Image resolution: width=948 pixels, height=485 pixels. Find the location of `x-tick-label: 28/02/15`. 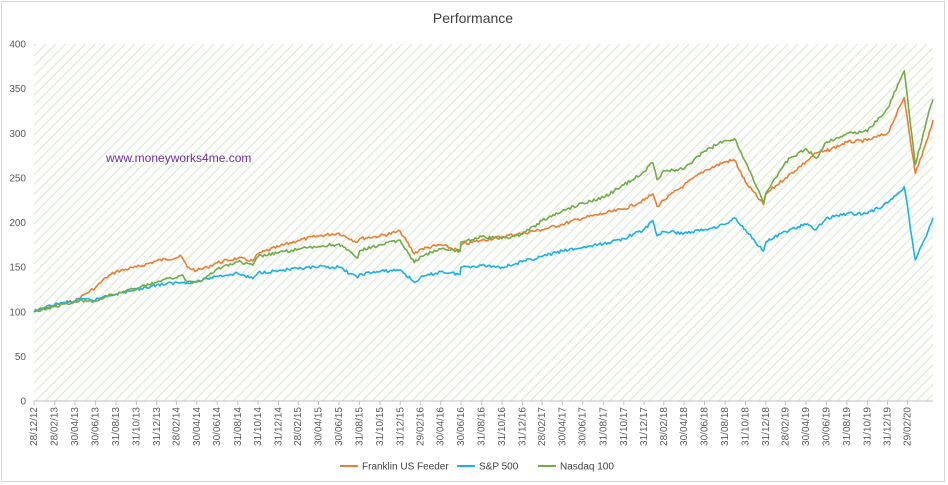

x-tick-label: 28/02/15 is located at coordinates (298, 426).